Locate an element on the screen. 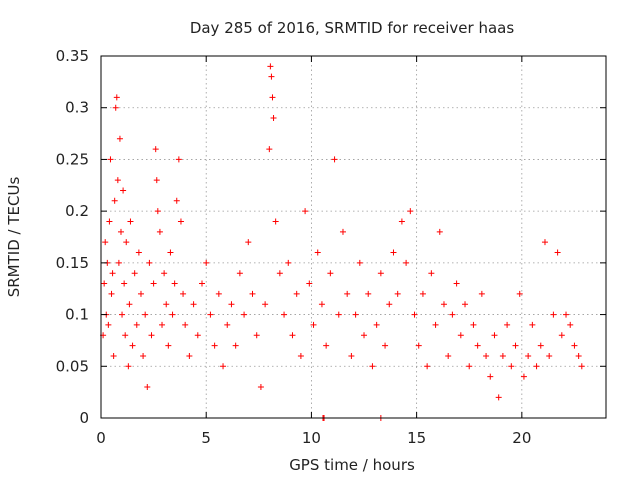 The height and width of the screenshot is (480, 640). y-tick-label: 0.15 is located at coordinates (72, 263).